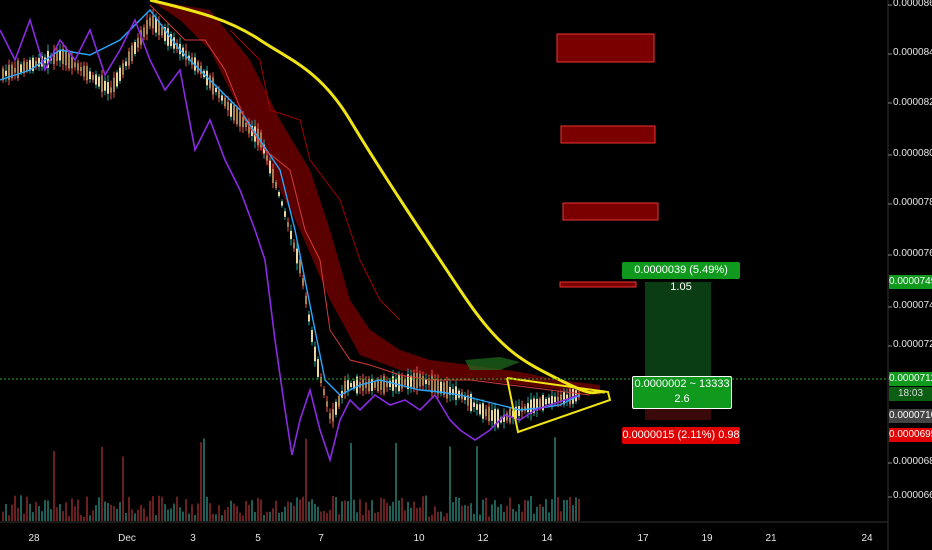 The image size is (932, 550). I want to click on date-label: 19, so click(707, 538).